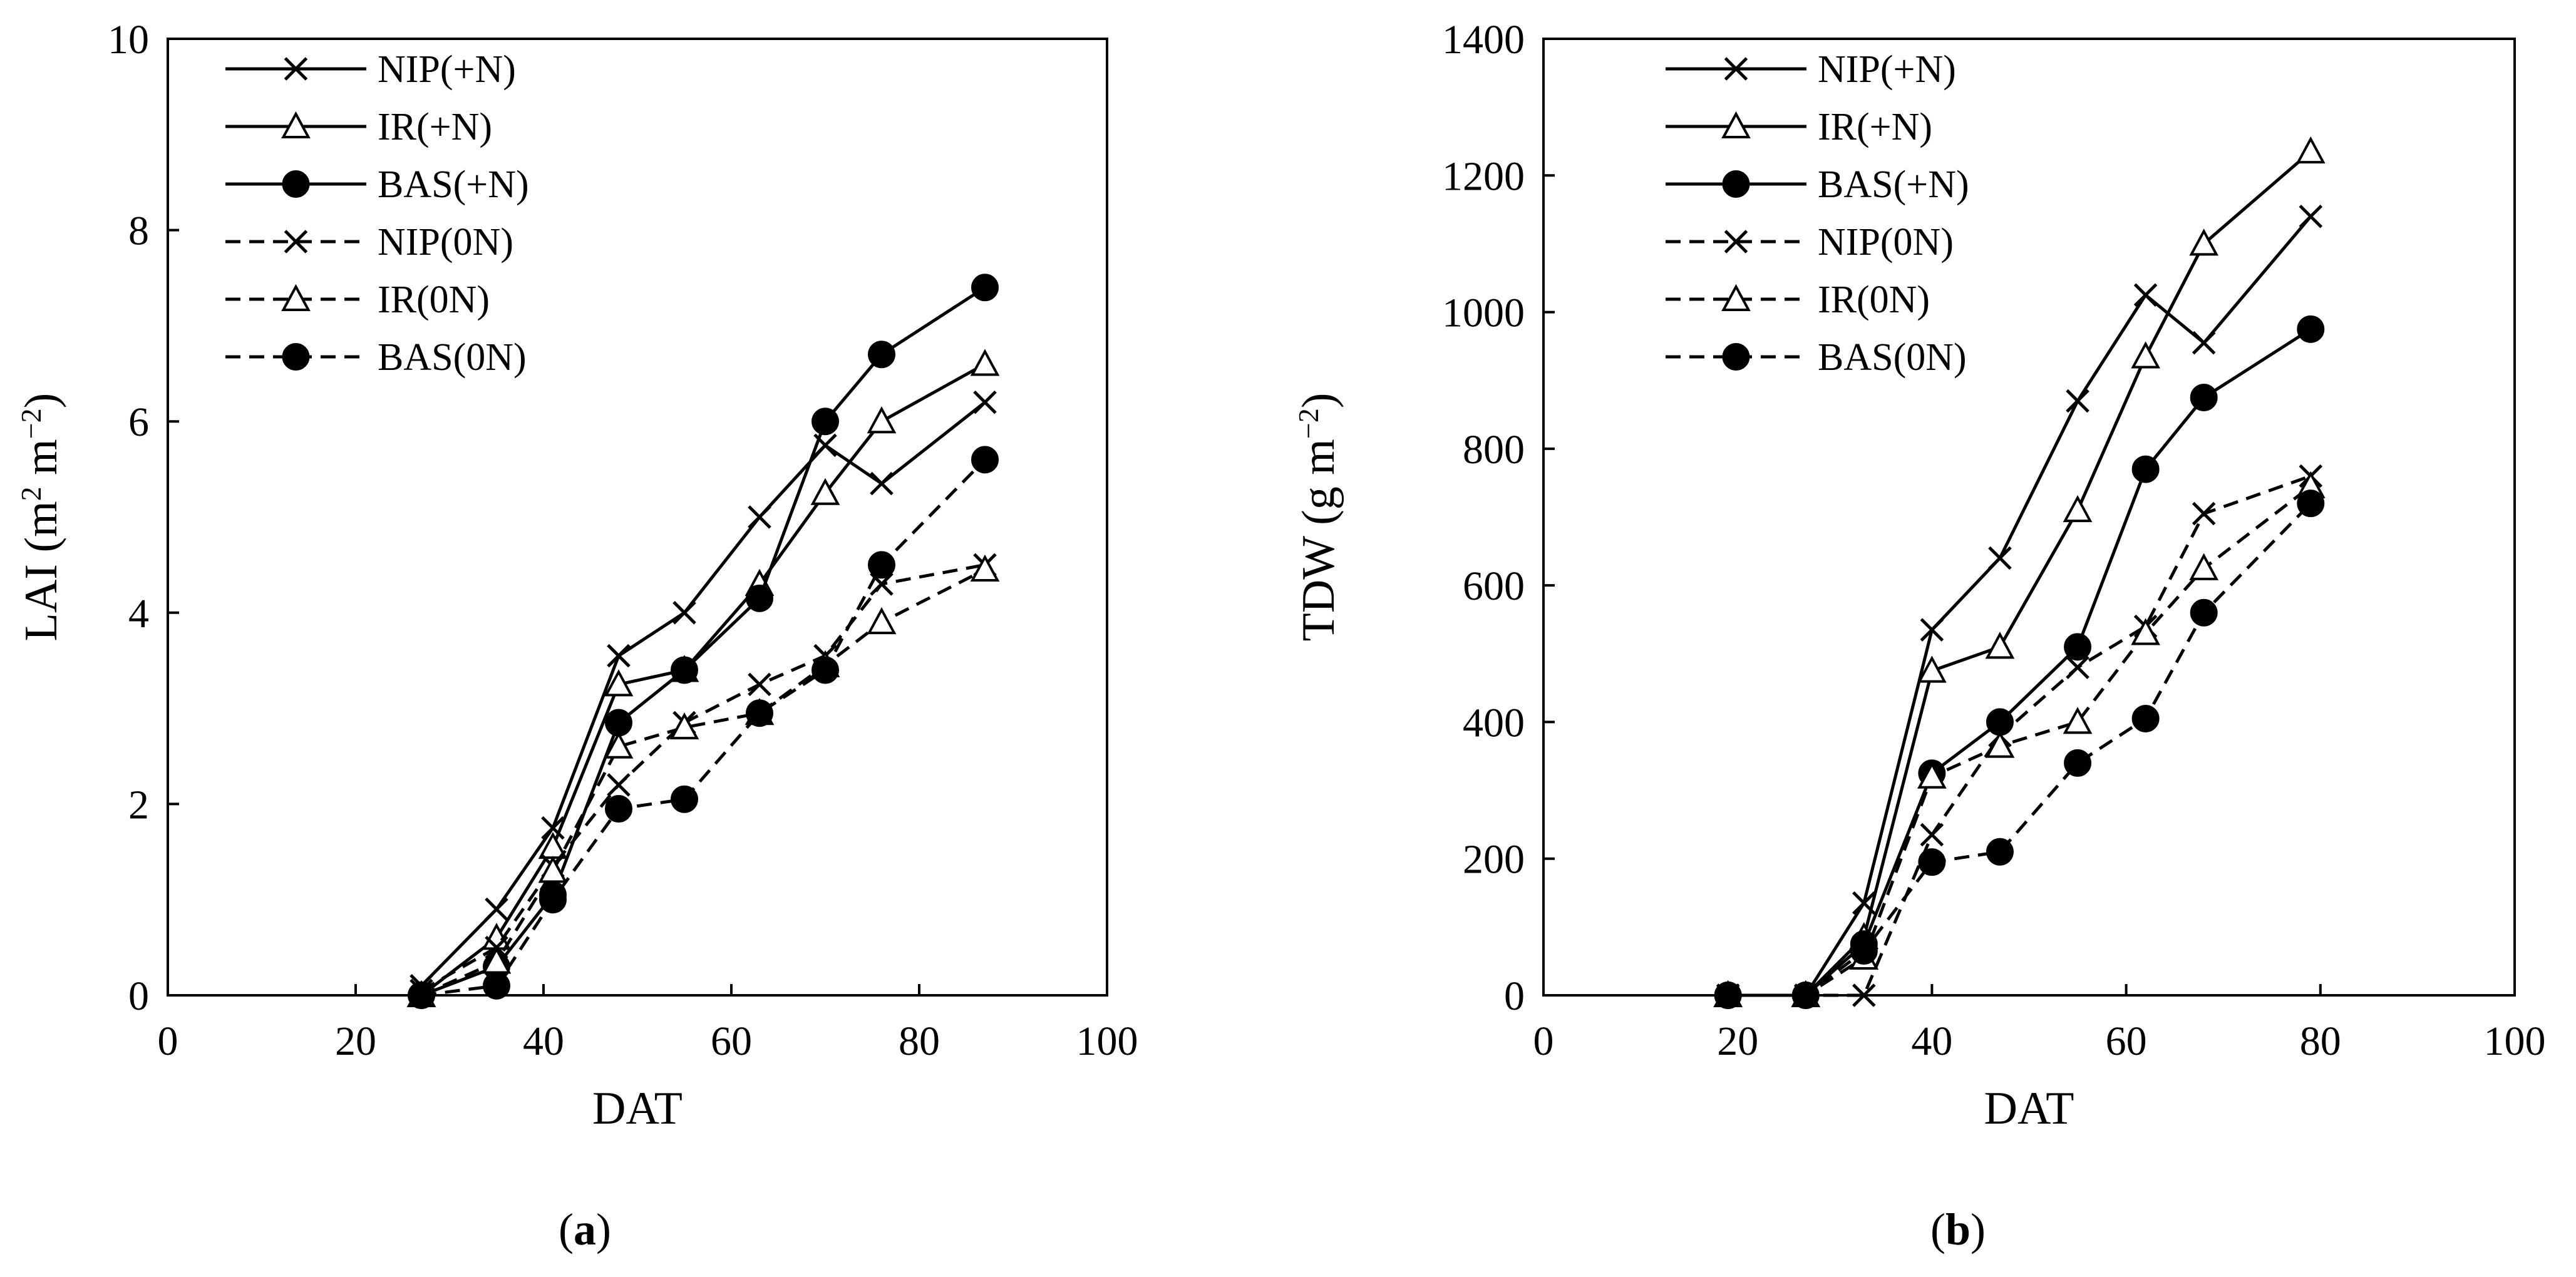 The width and height of the screenshot is (2576, 1277). I want to click on y-tick-label: 400, so click(1494, 723).